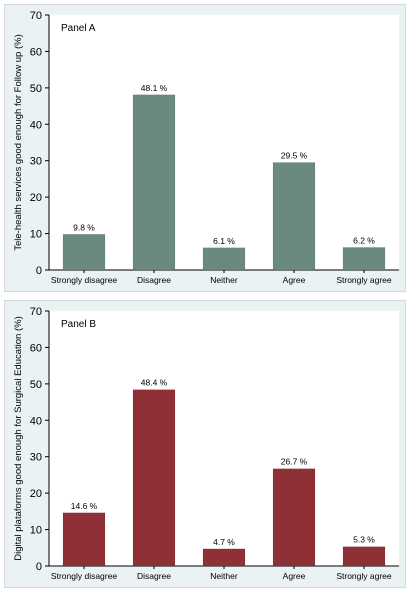  What do you see at coordinates (224, 241) in the screenshot?
I see `chart-a-value-label-2: 6.1 %` at bounding box center [224, 241].